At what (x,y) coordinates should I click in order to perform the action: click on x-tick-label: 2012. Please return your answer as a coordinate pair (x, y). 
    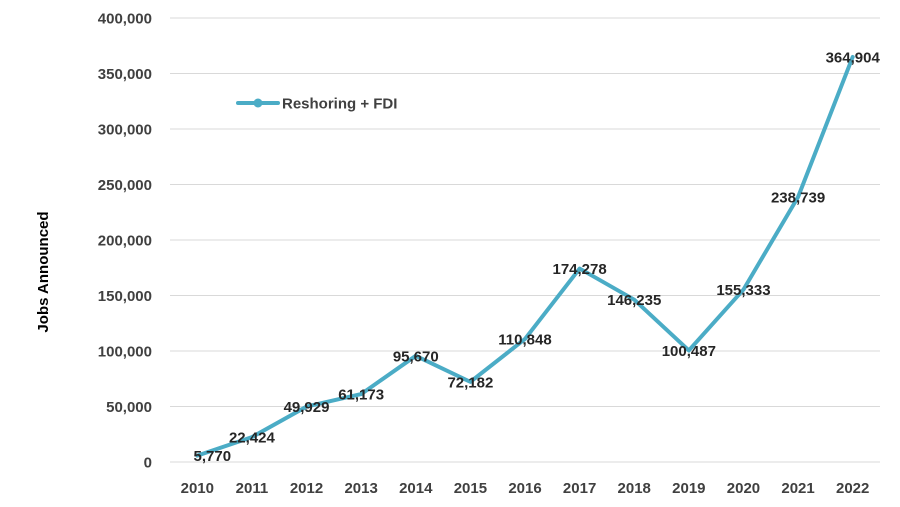
    Looking at the image, I should click on (306, 488).